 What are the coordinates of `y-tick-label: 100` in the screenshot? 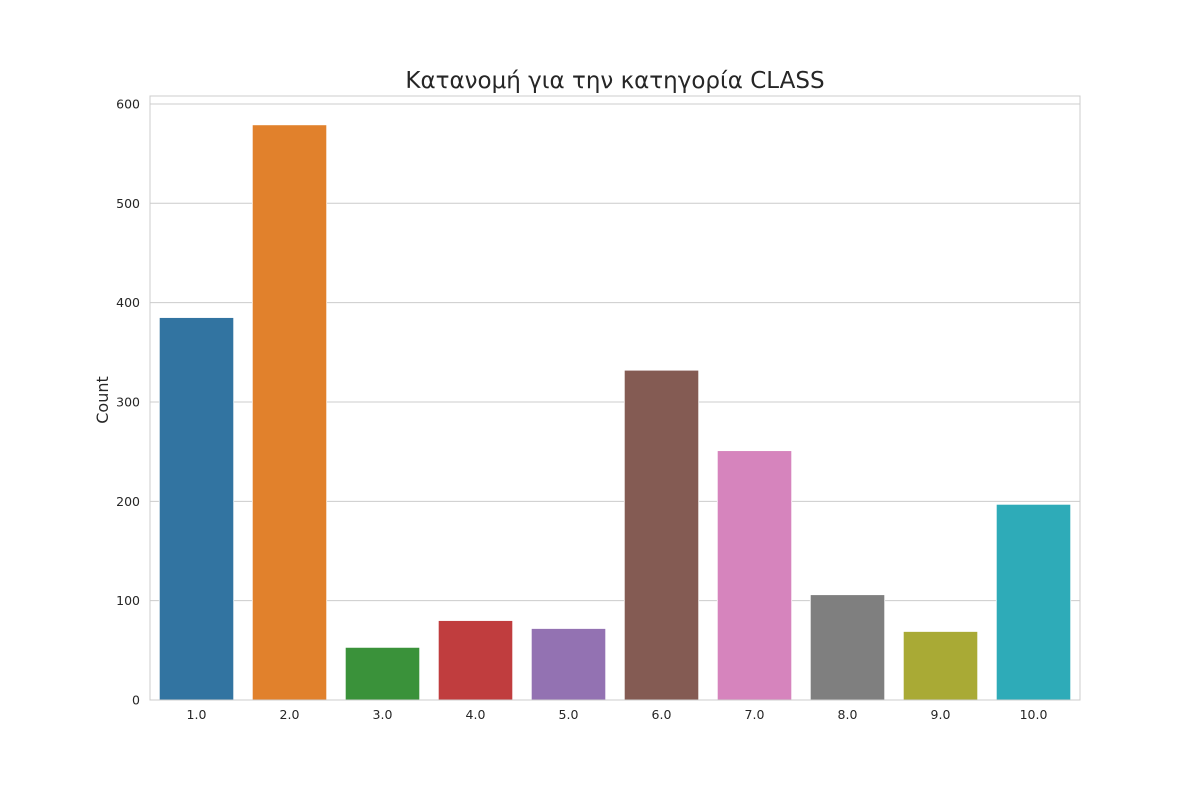 It's located at (128, 600).